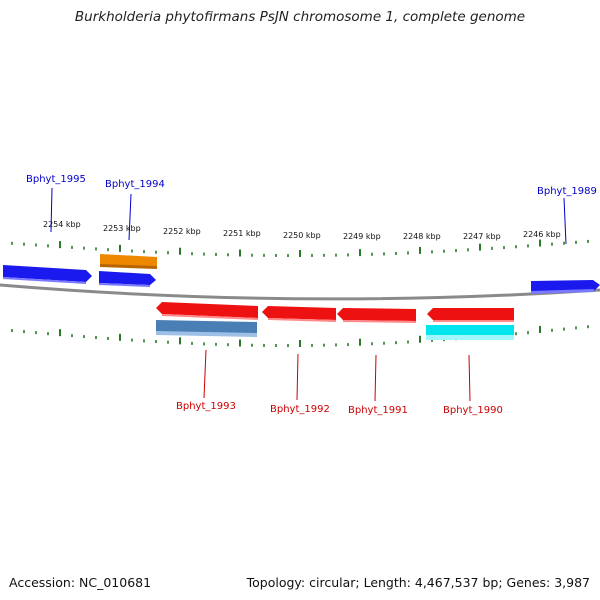 The width and height of the screenshot is (600, 600). Describe the element at coordinates (51, 210) in the screenshot. I see `leader-bphyt-1995` at that location.